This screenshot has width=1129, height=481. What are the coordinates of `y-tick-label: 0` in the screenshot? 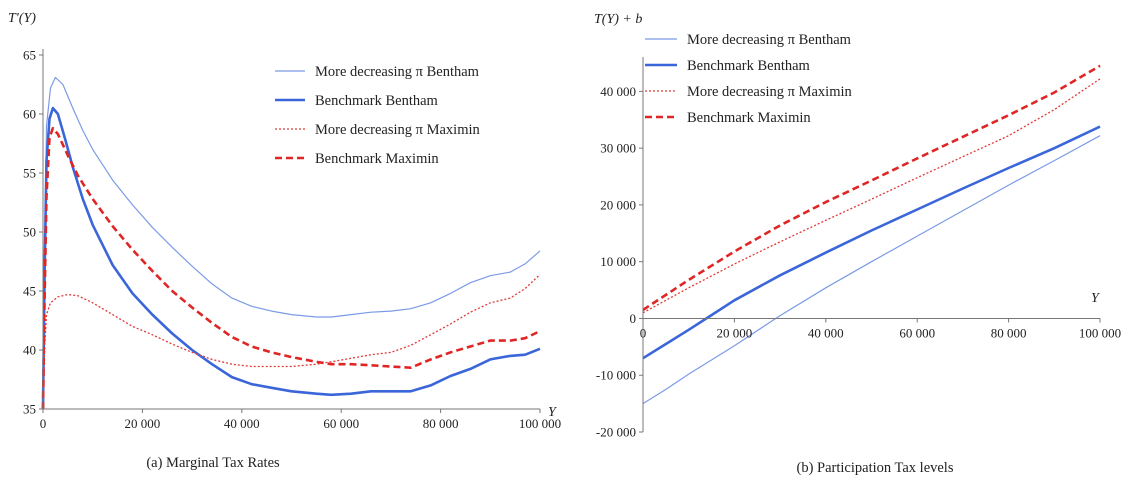 It's located at (633, 318).